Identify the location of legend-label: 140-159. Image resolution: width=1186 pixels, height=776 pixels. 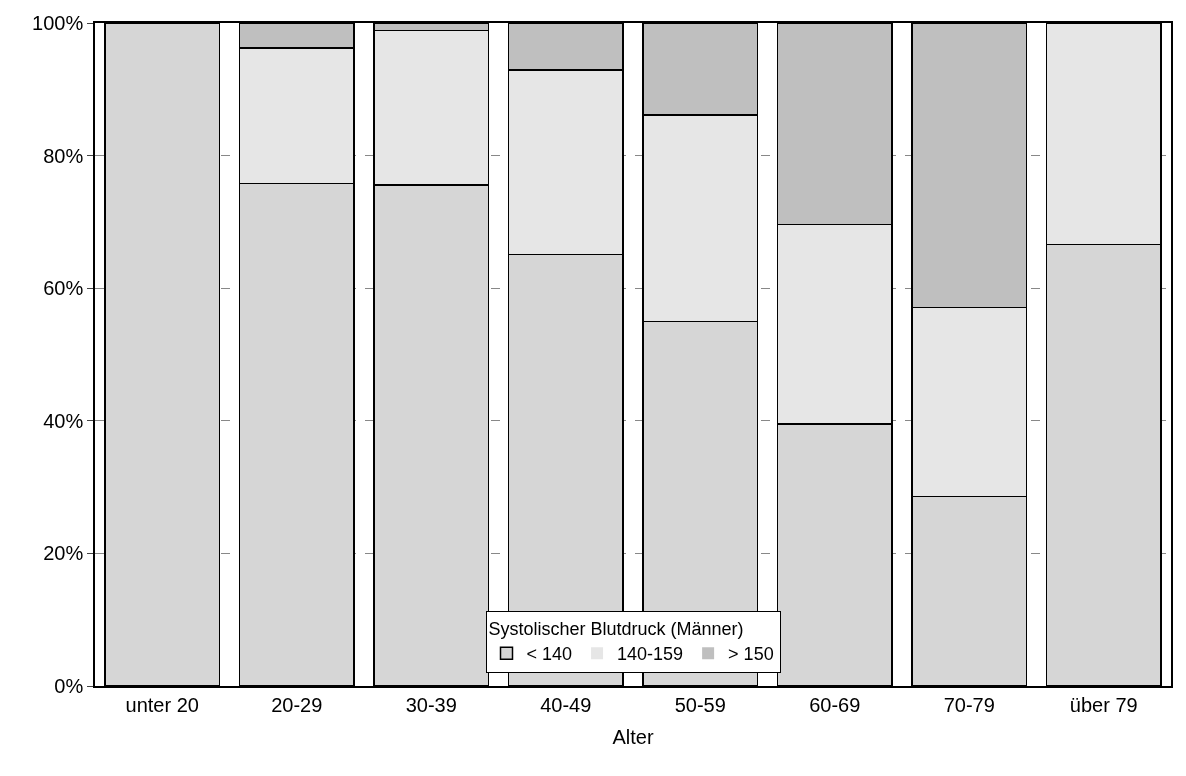
(650, 654).